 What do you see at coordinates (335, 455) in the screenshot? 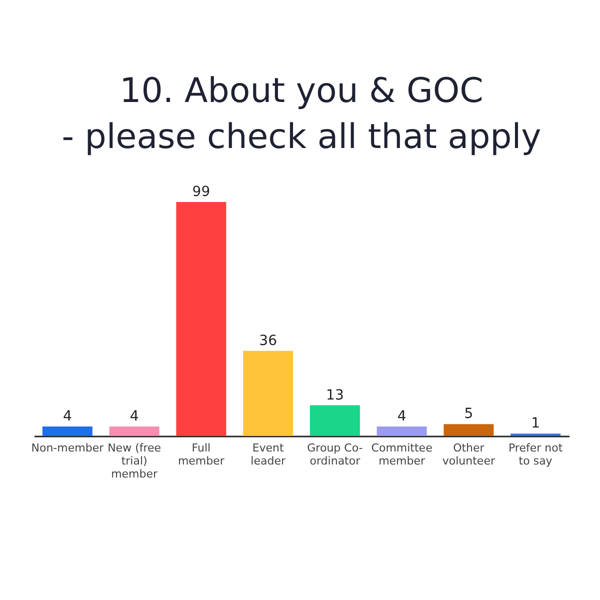
I see `x-tick-label: Group Co-ordinator` at bounding box center [335, 455].